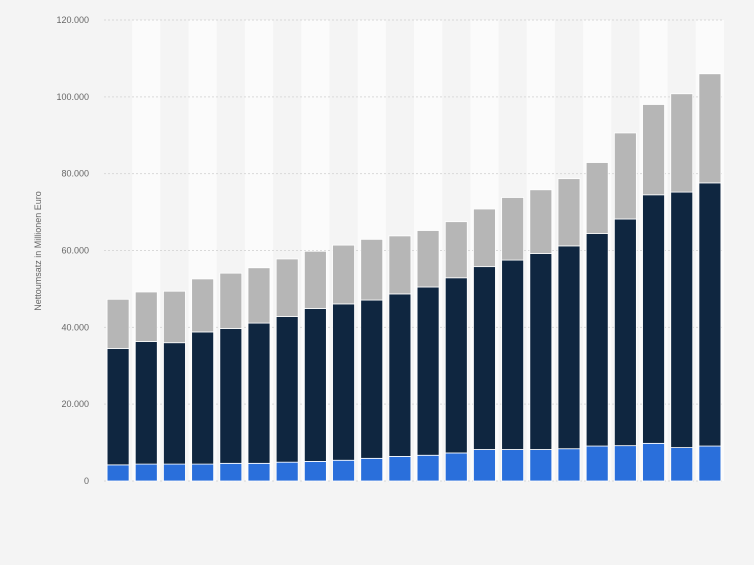 This screenshot has height=565, width=754. What do you see at coordinates (75, 251) in the screenshot?
I see `y-tick-label: 60.000` at bounding box center [75, 251].